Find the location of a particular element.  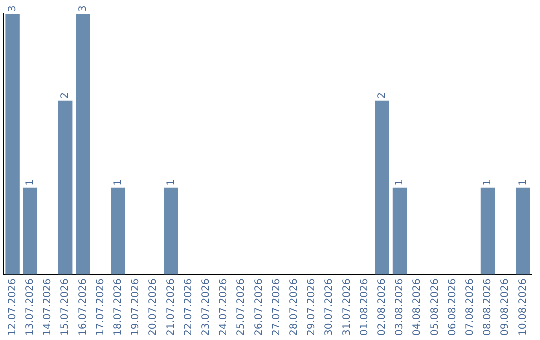

x-tick-label: 10.08.2026 is located at coordinates (523, 307).